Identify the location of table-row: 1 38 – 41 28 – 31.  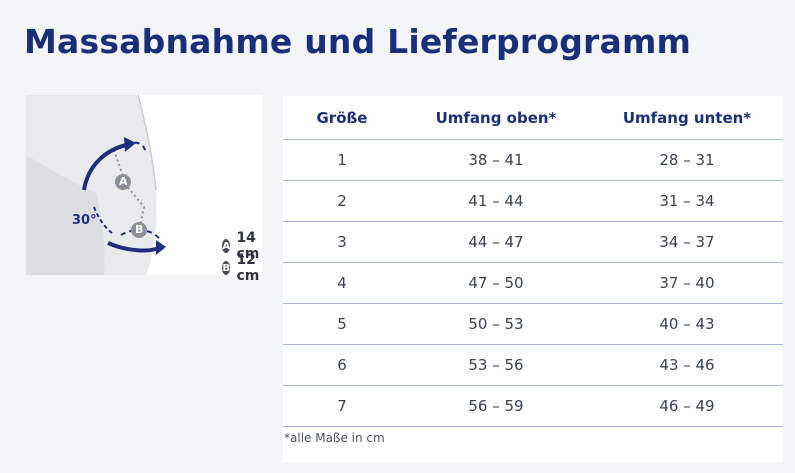
(533, 160).